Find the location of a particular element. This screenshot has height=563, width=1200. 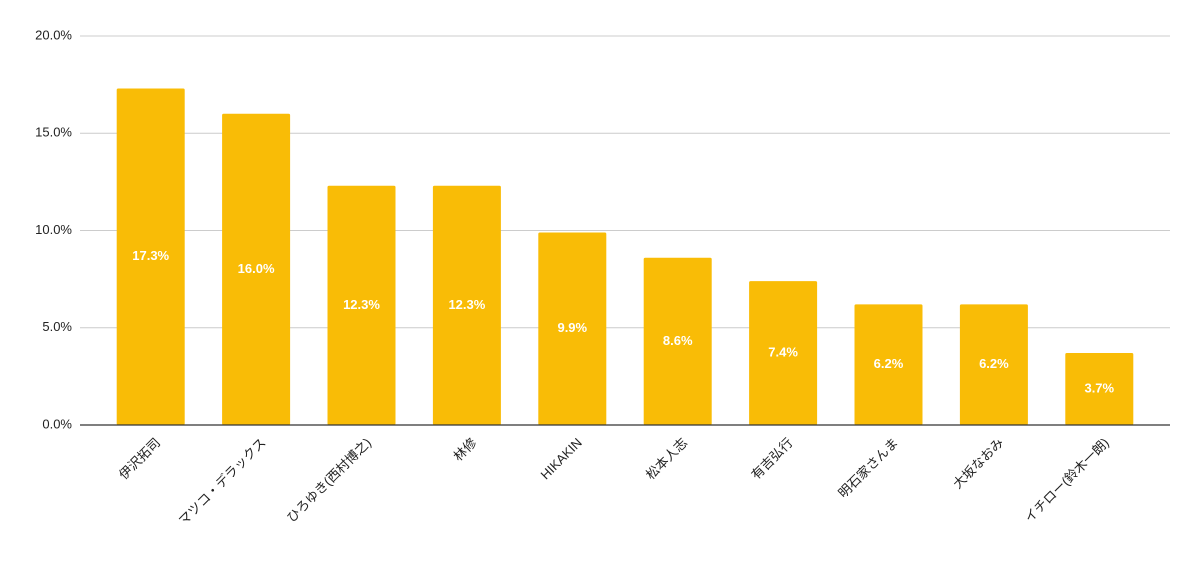

x-tick-label: 伊沢拓司 is located at coordinates (139, 458).